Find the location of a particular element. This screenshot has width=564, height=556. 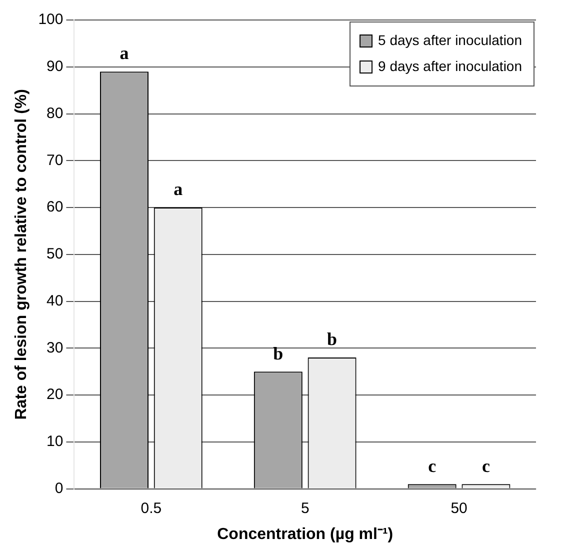

y-axis-title: Rate of lesion growth relative to control (%) is located at coordinates (21, 254).